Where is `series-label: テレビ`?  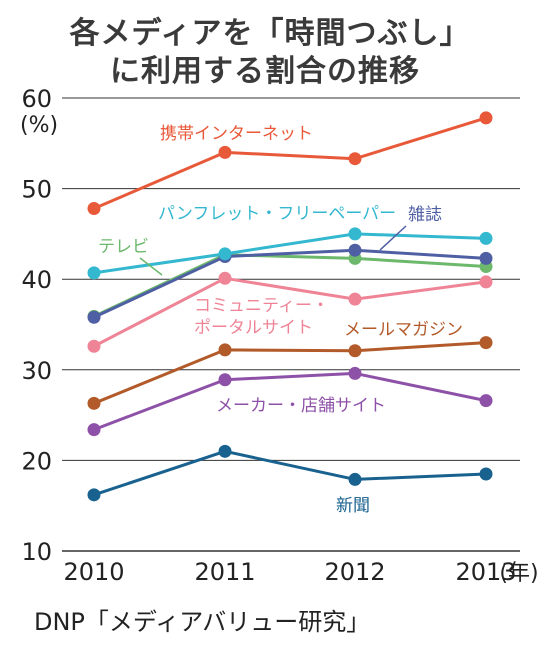 series-label: テレビ is located at coordinates (123, 247).